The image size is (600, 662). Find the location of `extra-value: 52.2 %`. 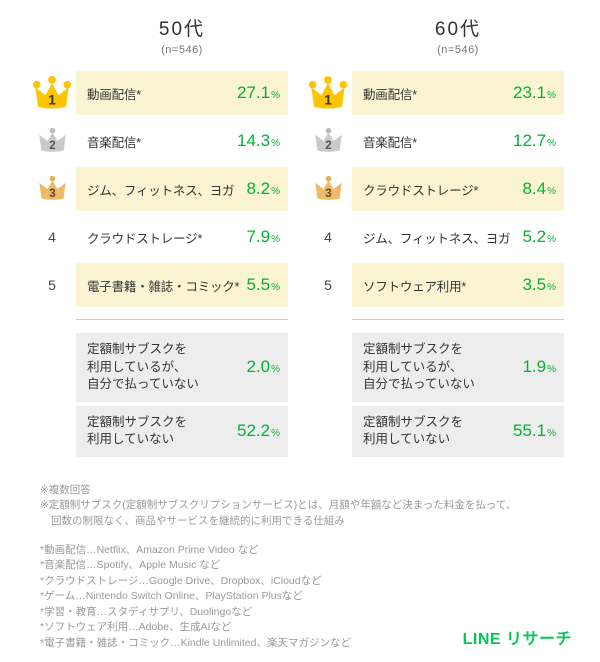

extra-value: 52.2 % is located at coordinates (258, 430).